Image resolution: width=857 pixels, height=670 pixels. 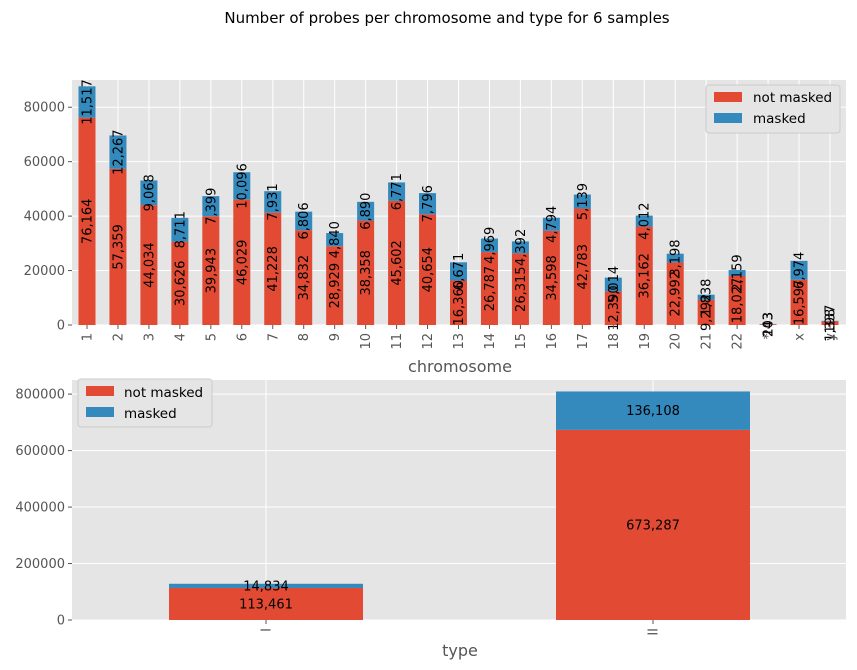 I want to click on data-label-not-masked-11: 45,602, so click(x=397, y=263).